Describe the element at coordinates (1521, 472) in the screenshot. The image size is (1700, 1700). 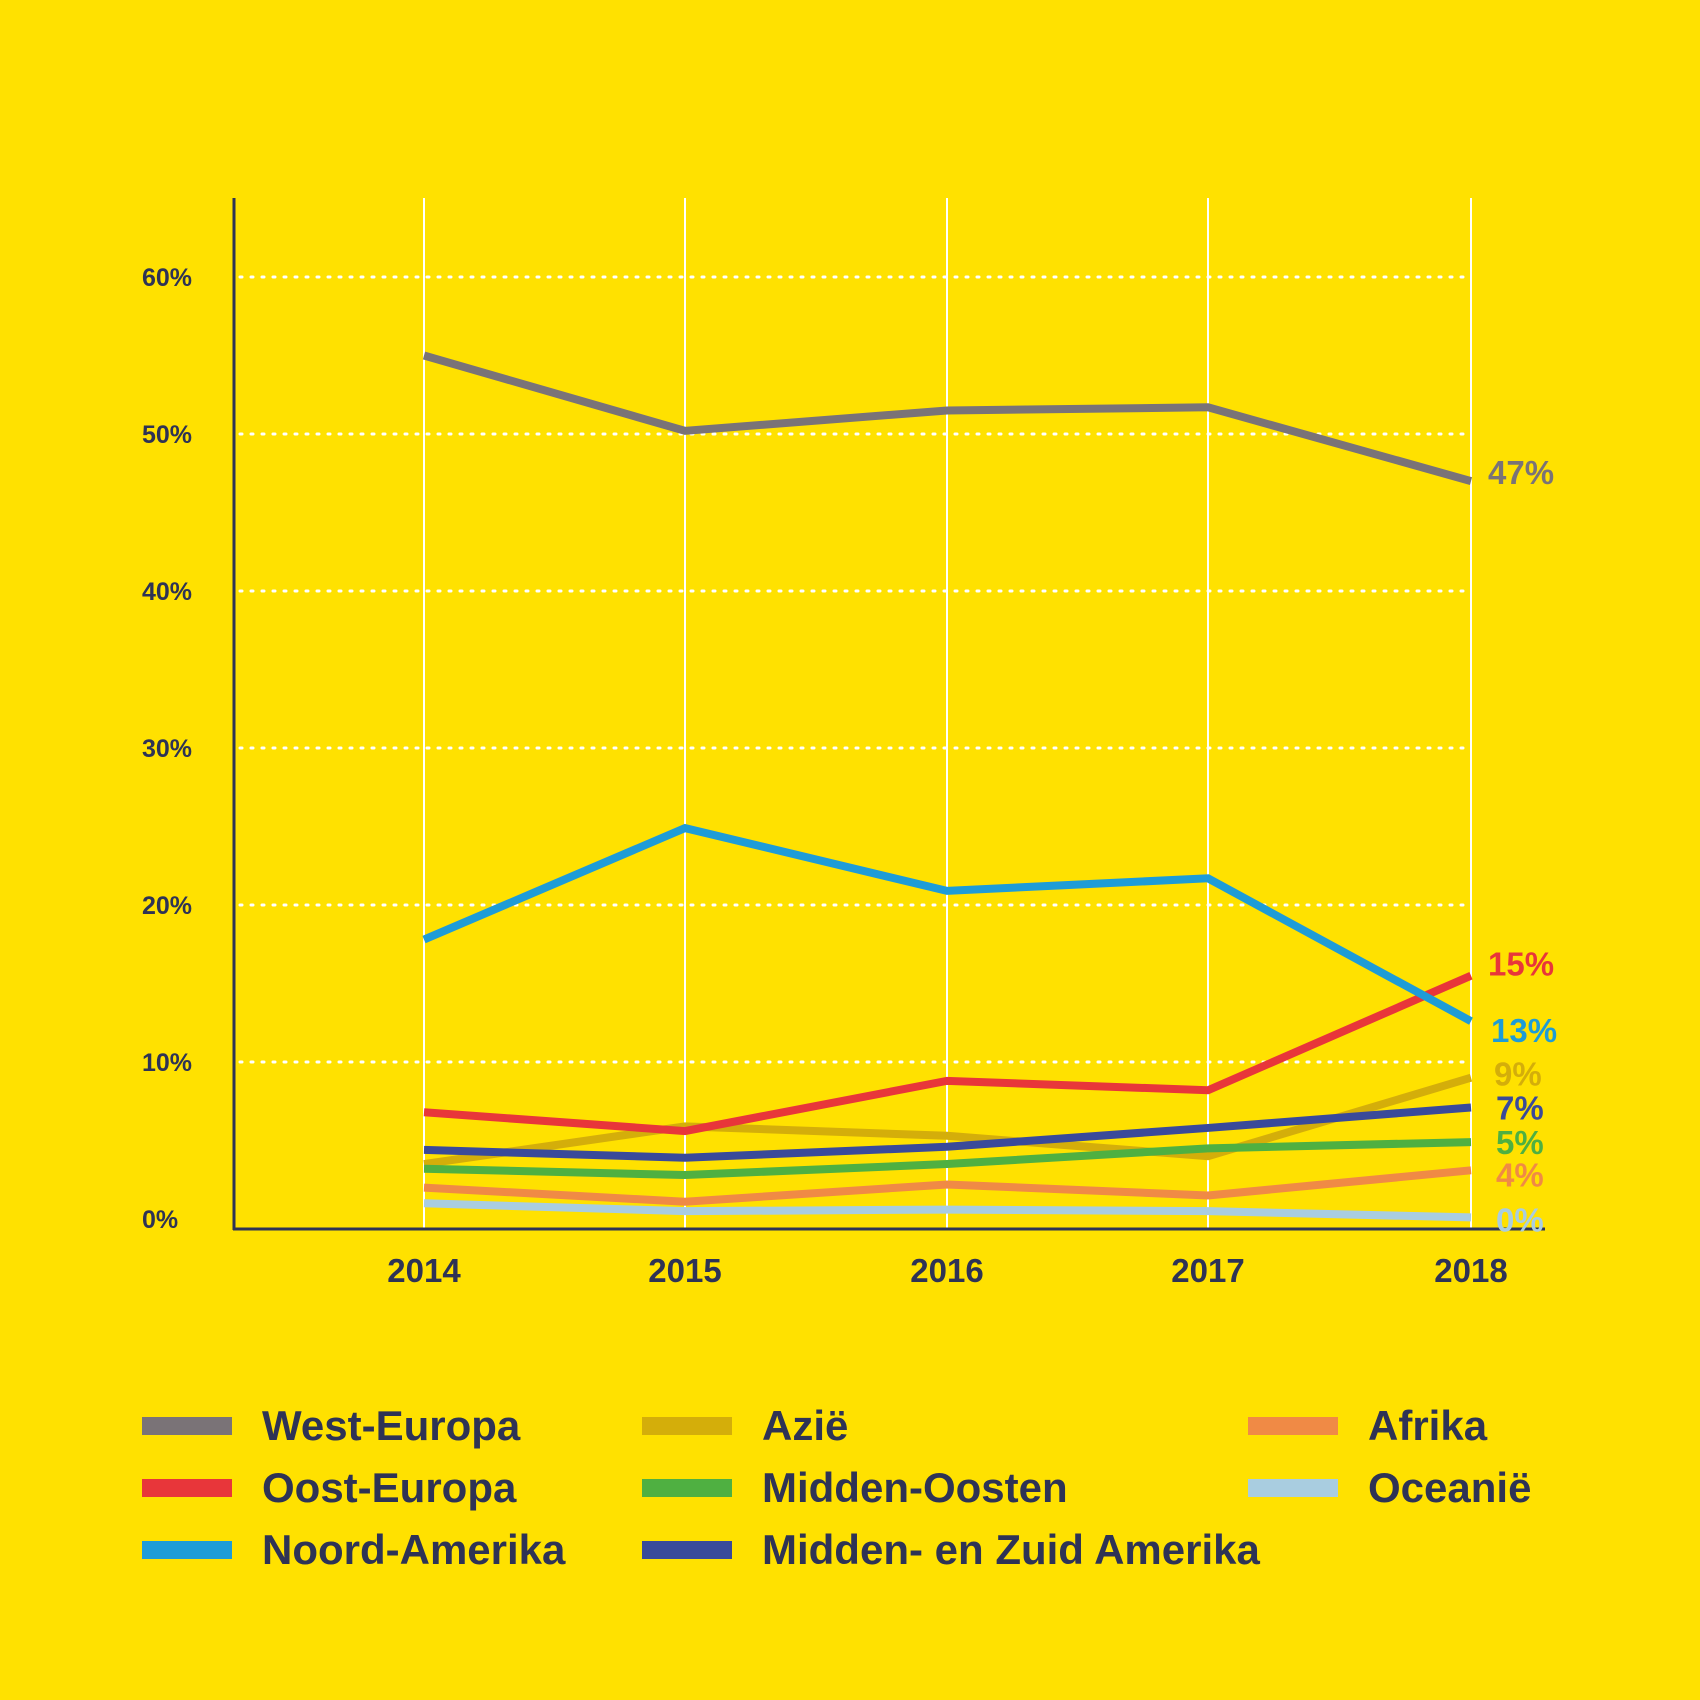
I see `series-end-label: 47%` at that location.